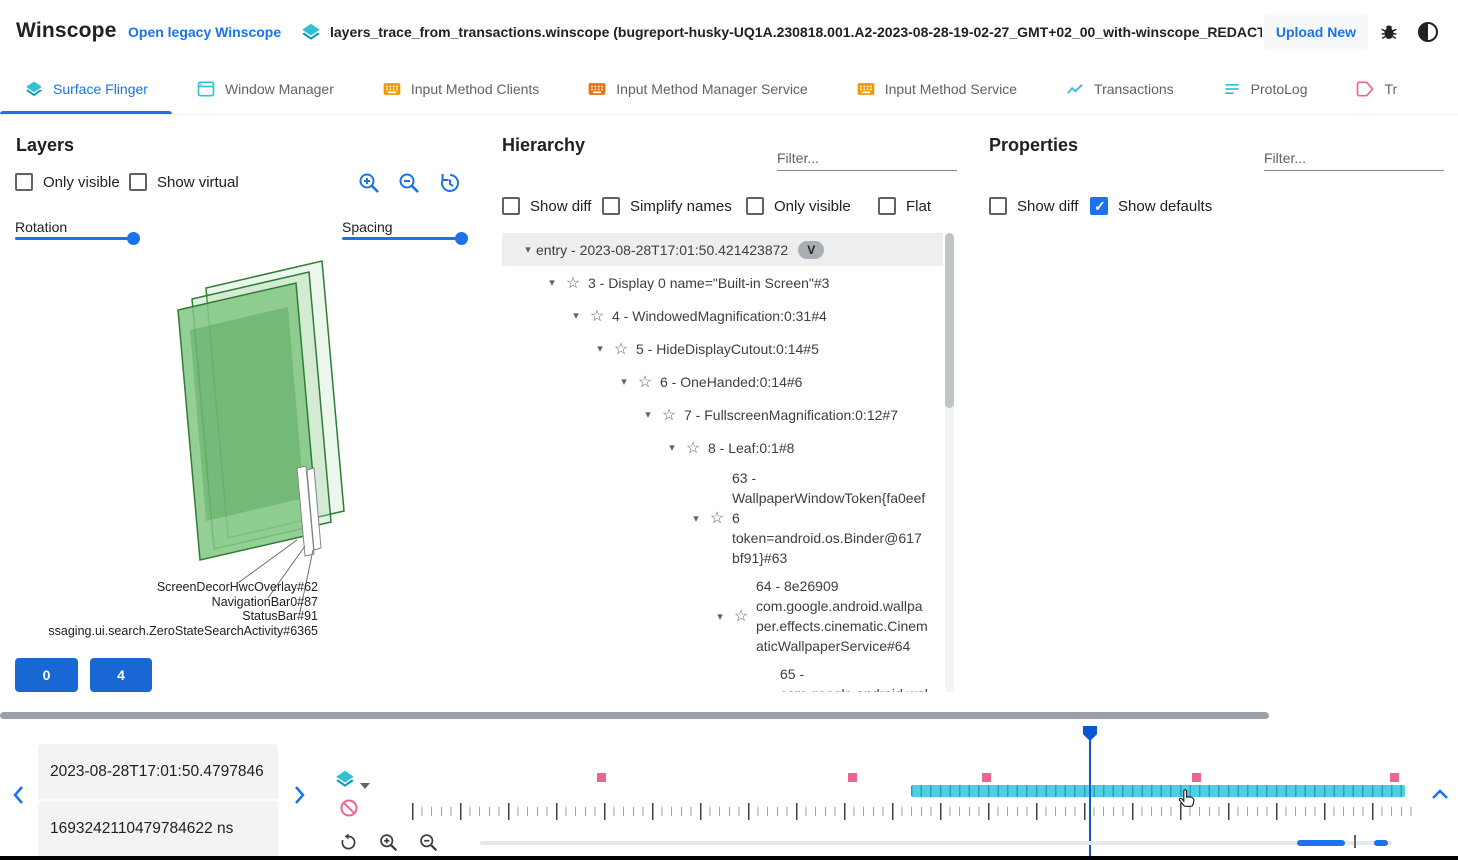 The image size is (1458, 860). What do you see at coordinates (1376, 89) in the screenshot?
I see `tab-transitions: Tr` at bounding box center [1376, 89].